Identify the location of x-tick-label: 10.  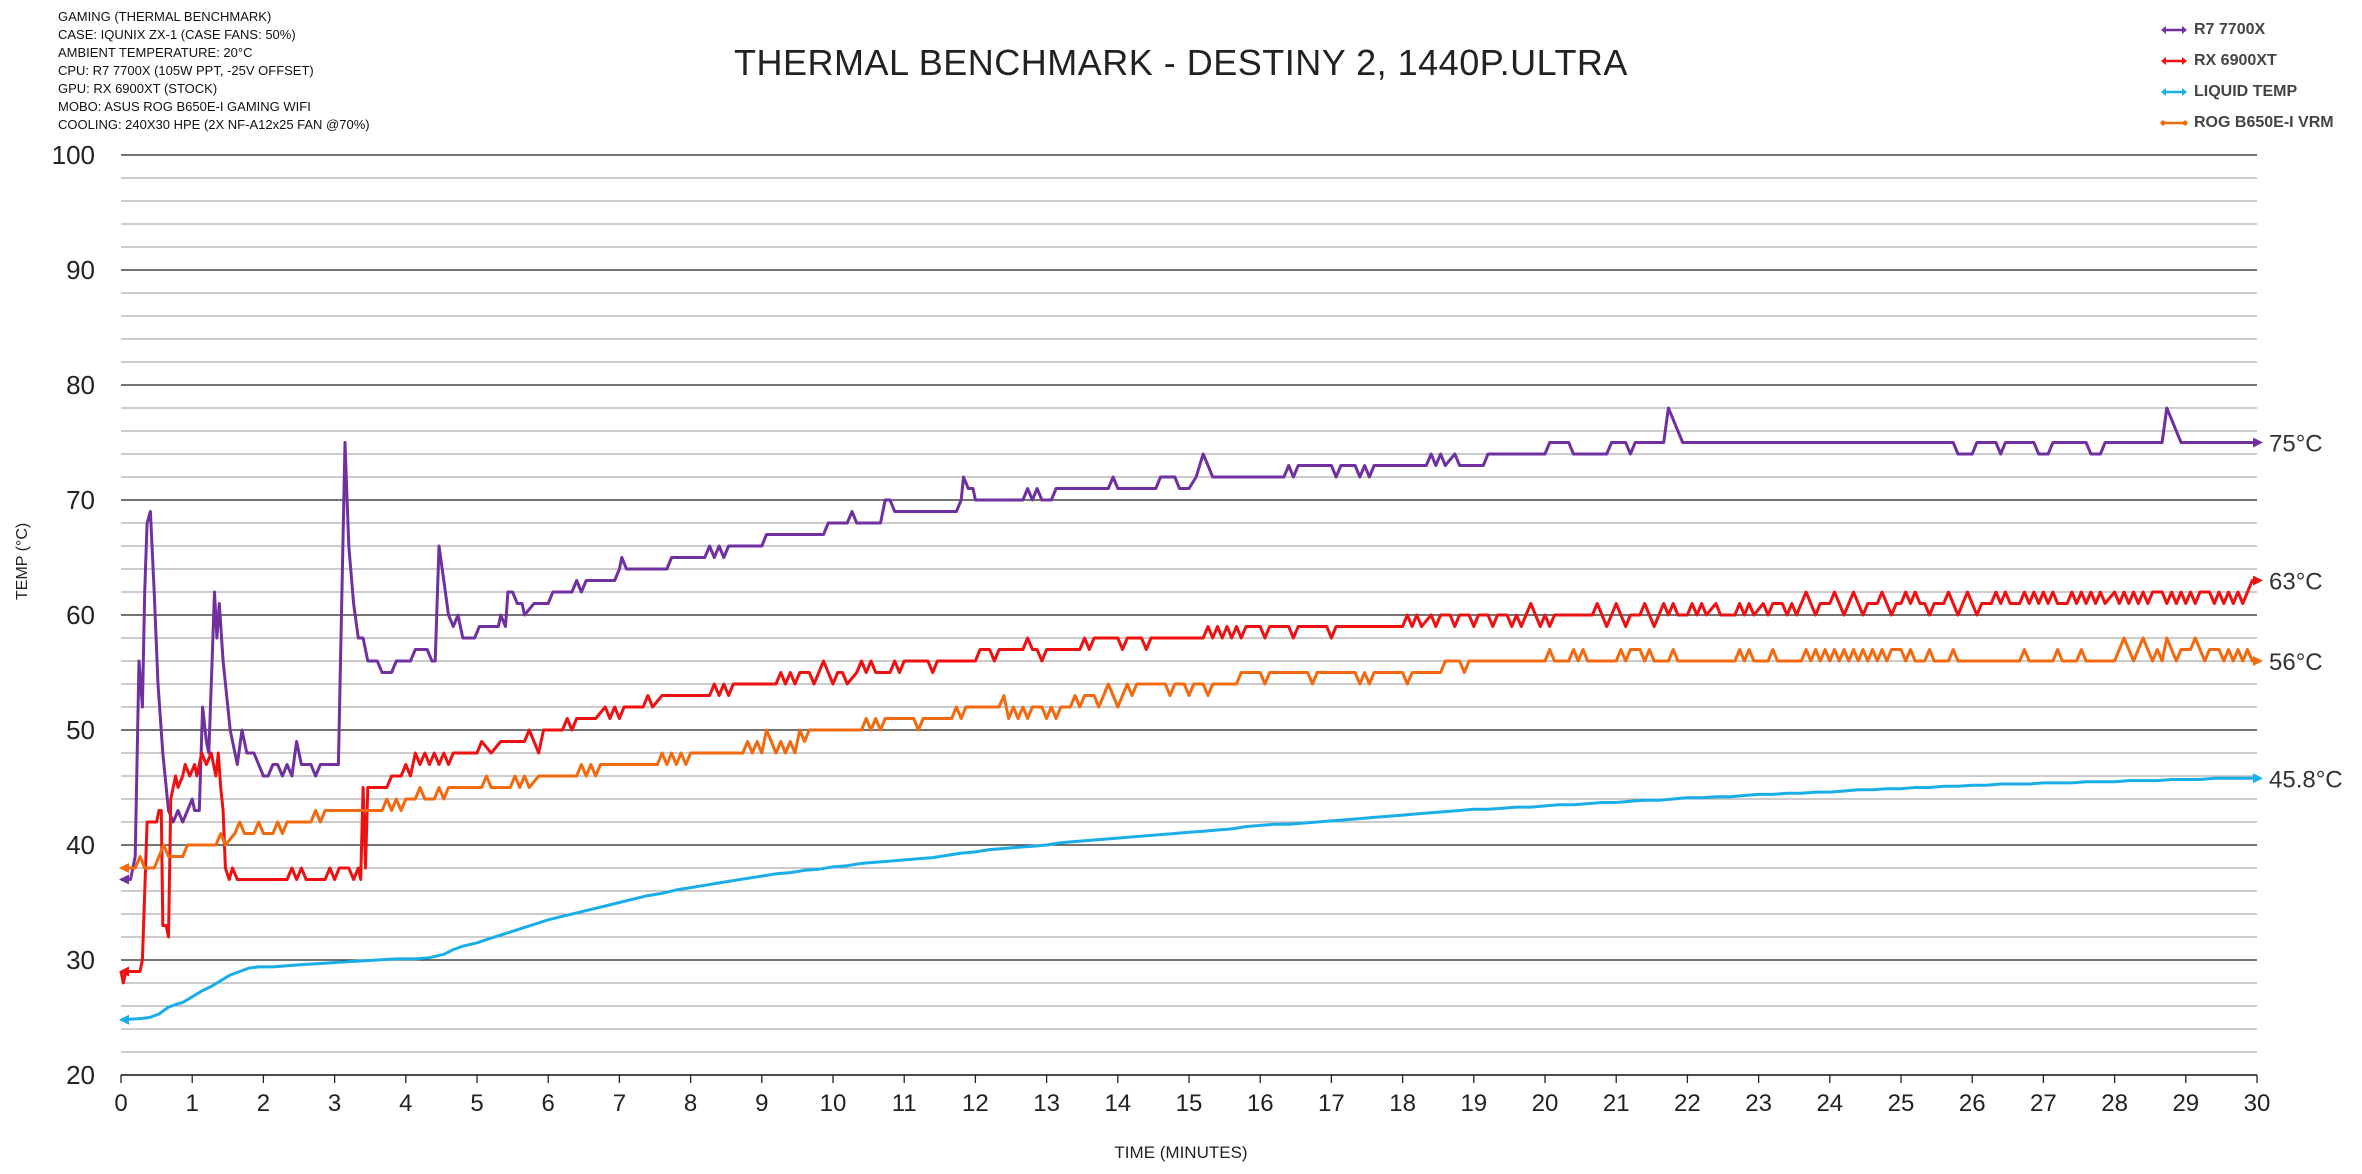
(833, 1103).